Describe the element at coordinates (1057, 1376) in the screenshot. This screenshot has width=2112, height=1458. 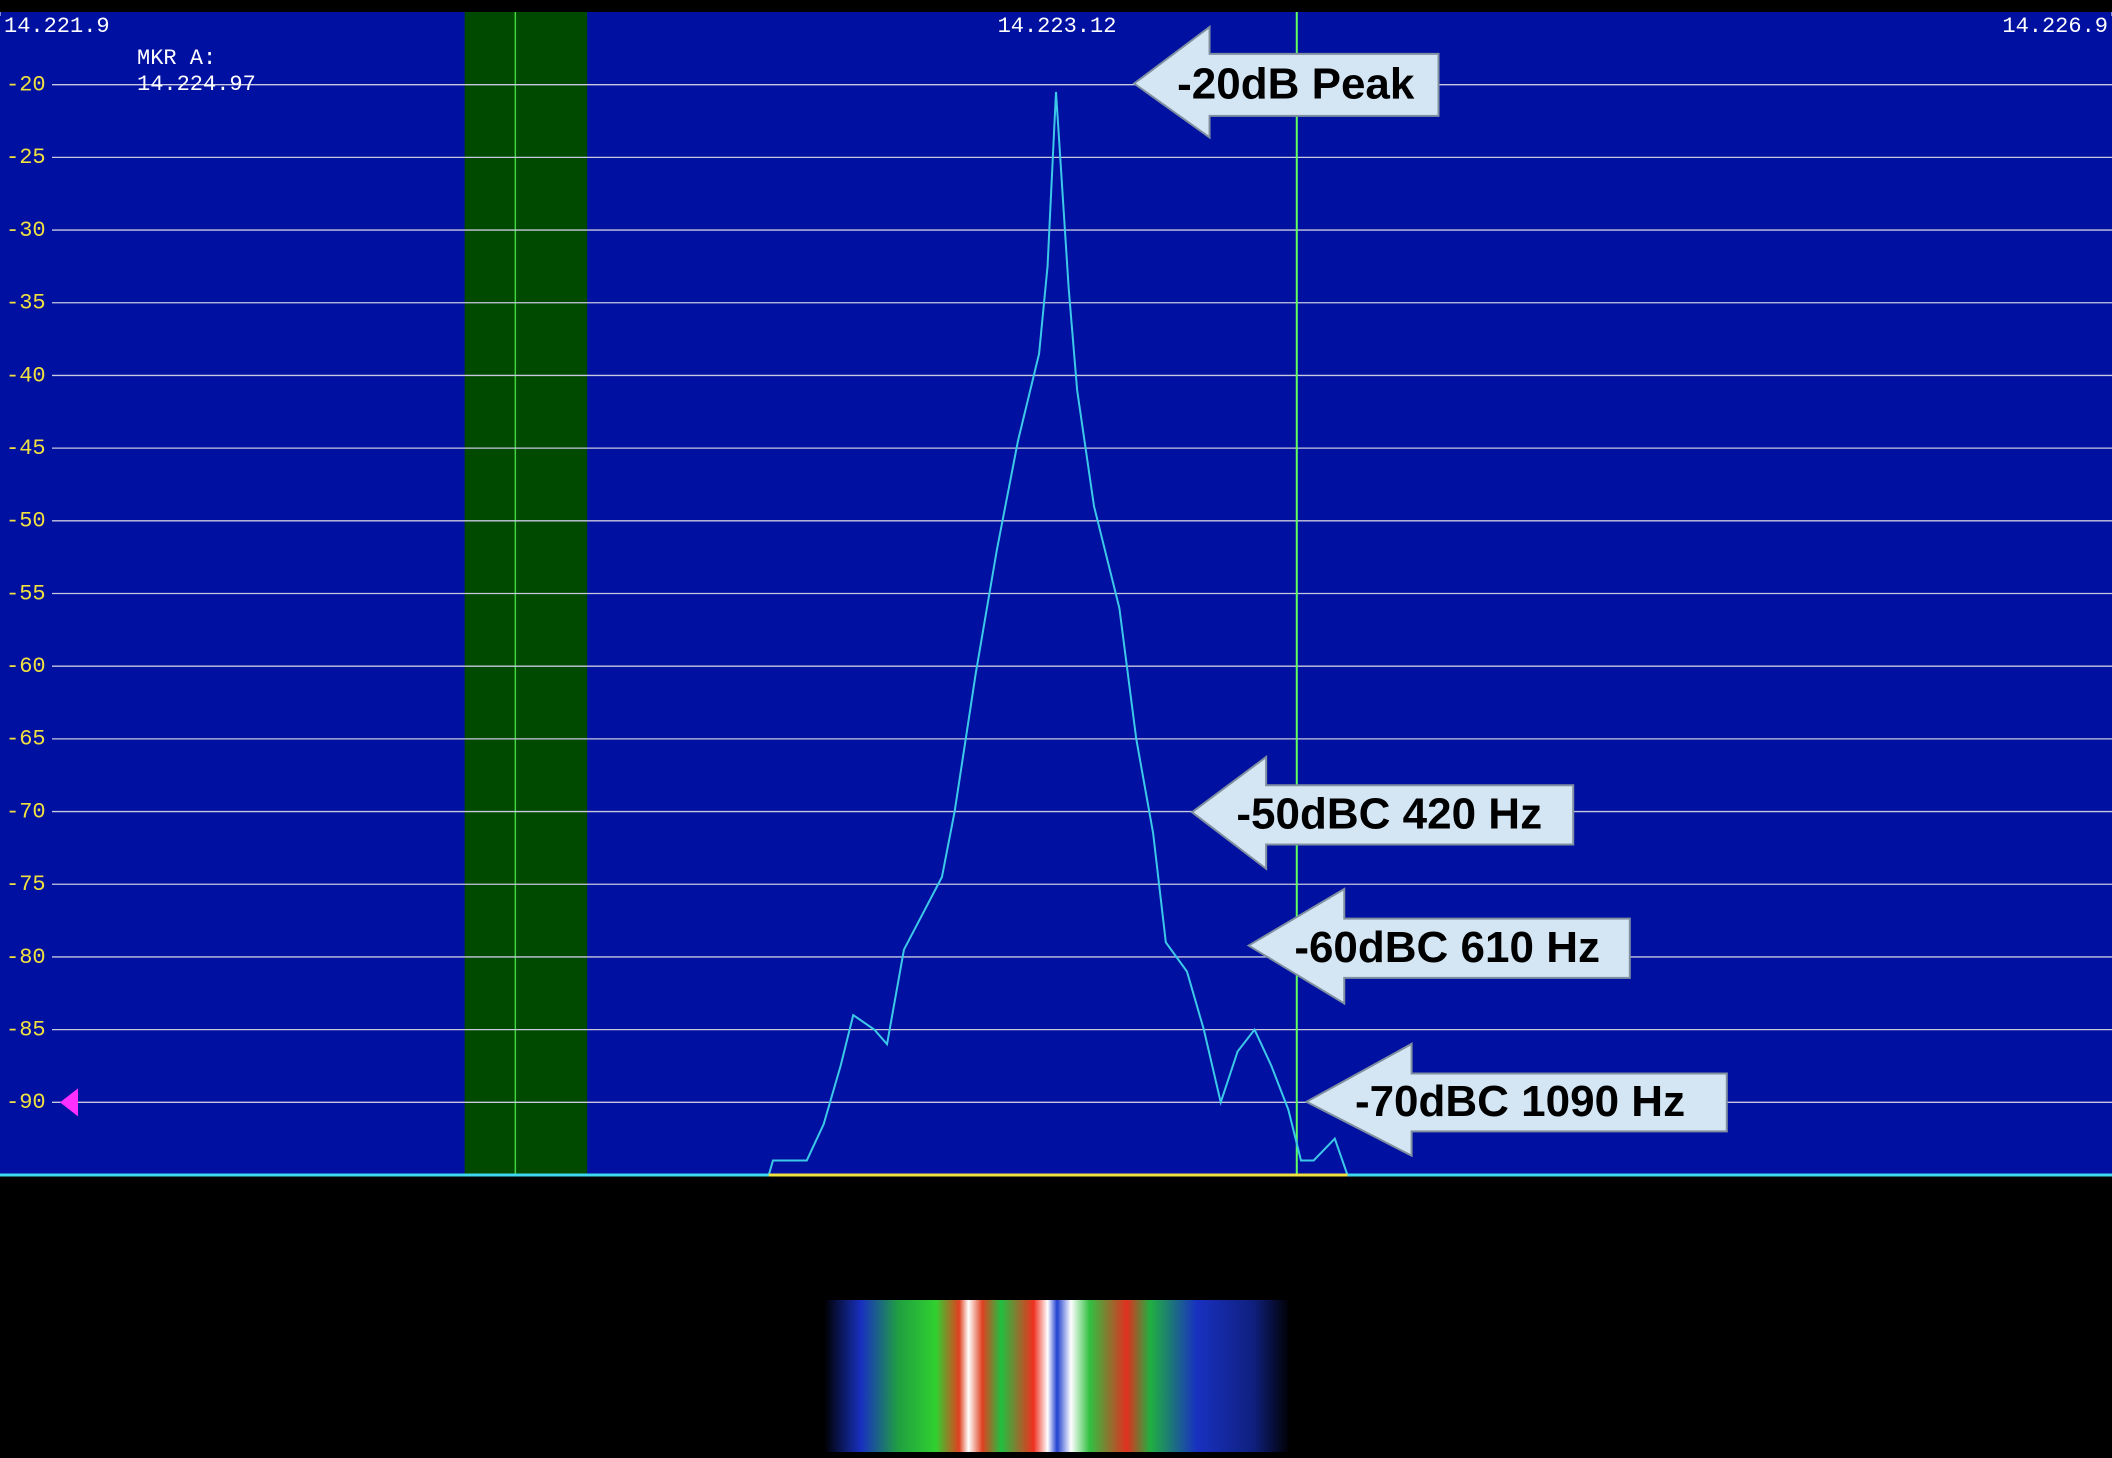
I see `waterfall` at that location.